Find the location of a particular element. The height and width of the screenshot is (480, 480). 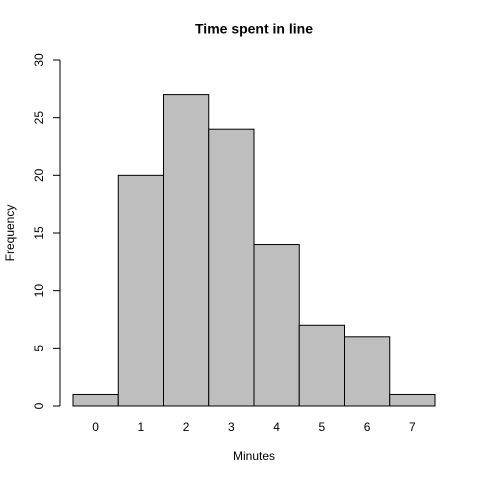

y-tick-label: 25 is located at coordinates (39, 118).